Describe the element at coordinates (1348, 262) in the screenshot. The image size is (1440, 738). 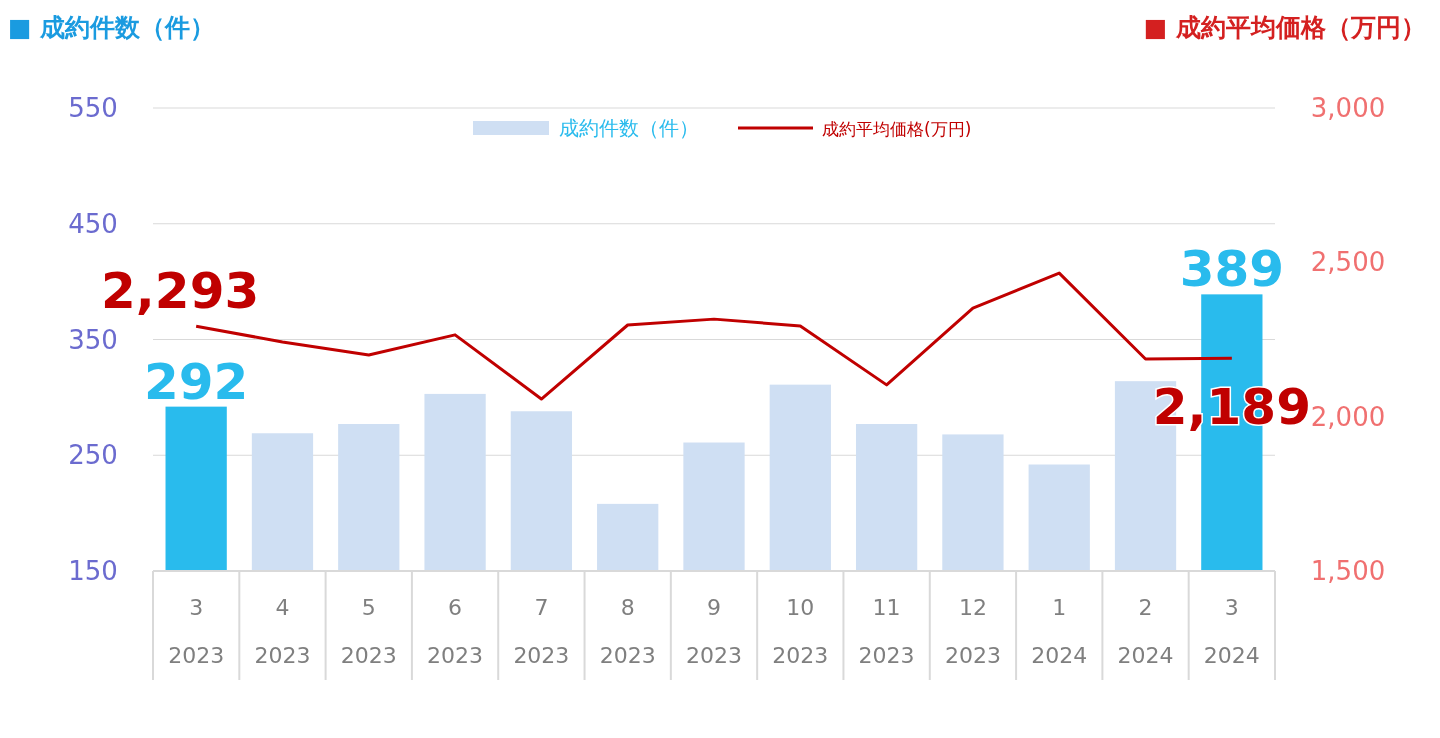
I see `y2-tick-label: 2,500` at that location.